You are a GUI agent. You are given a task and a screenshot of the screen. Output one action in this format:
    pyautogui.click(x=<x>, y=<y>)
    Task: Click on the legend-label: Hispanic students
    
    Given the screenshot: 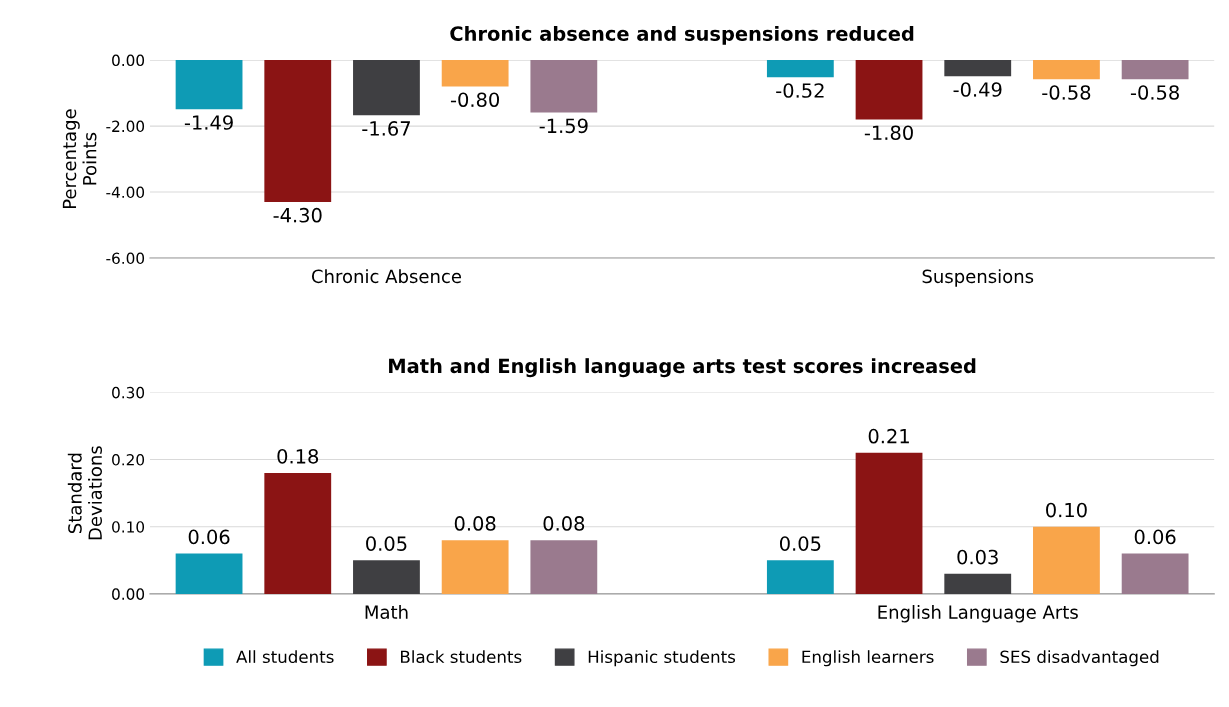 What is the action you would take?
    pyautogui.click(x=662, y=658)
    